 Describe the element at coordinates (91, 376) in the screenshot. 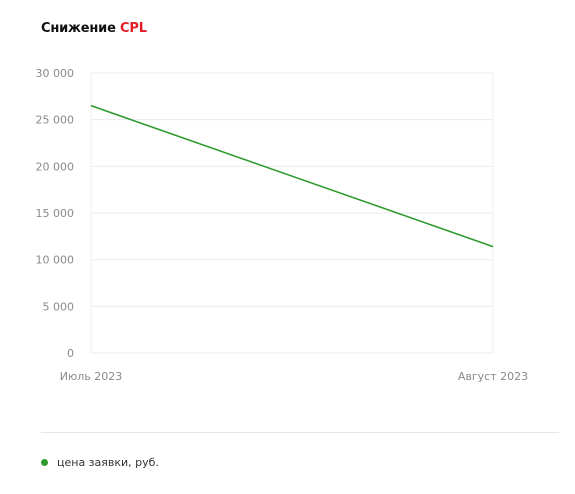

I see `x-tick-label: Июль 2023` at that location.